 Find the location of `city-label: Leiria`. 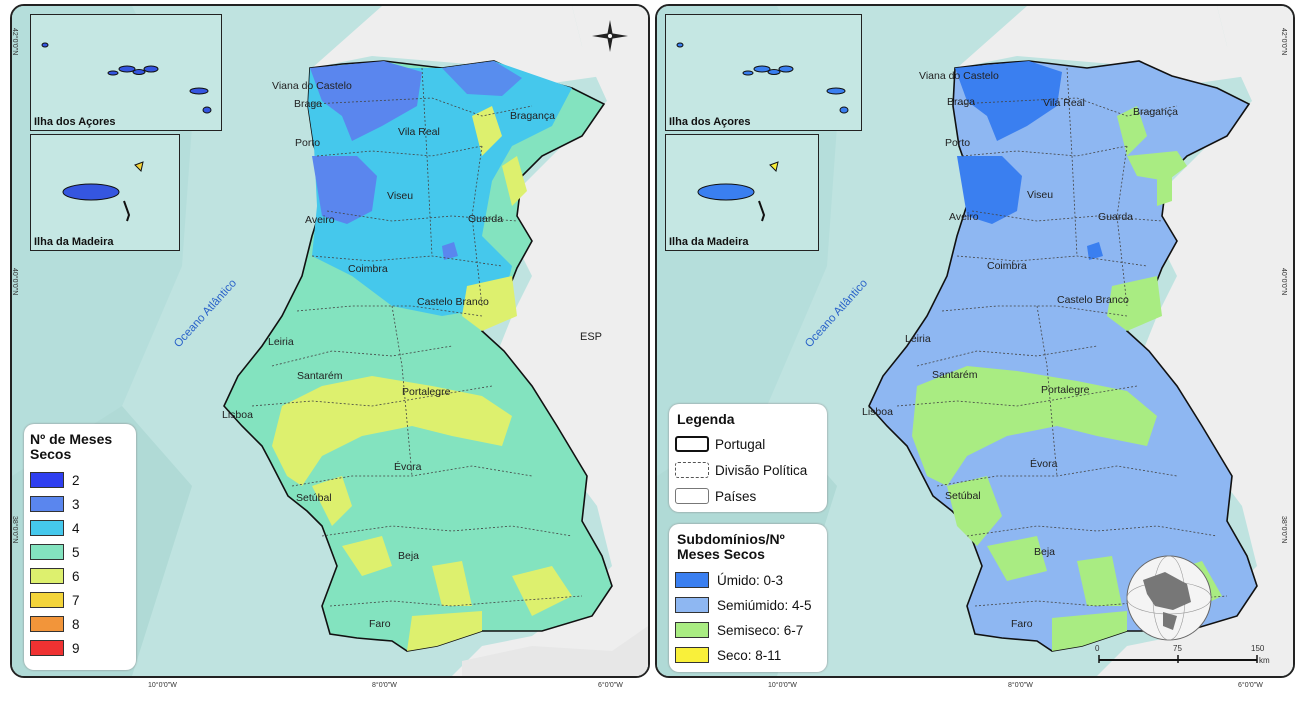

city-label: Leiria is located at coordinates (918, 339).